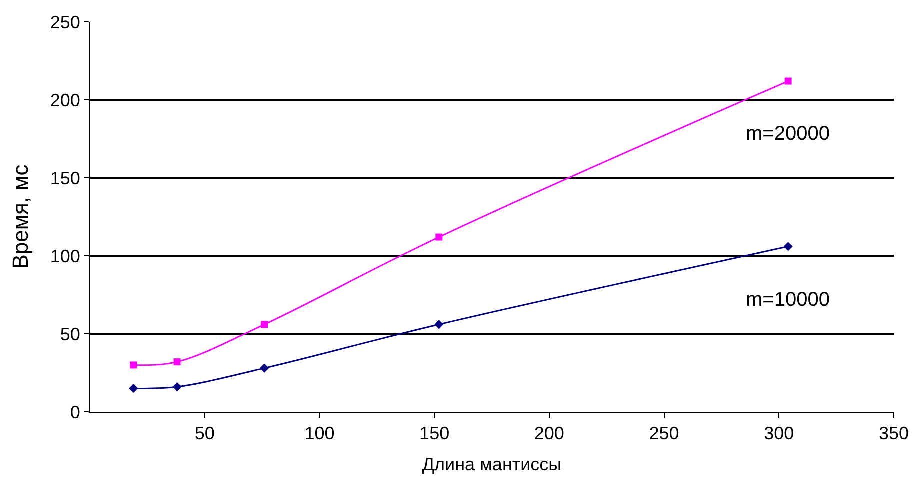  Describe the element at coordinates (204, 434) in the screenshot. I see `x-tick-label: 50` at that location.